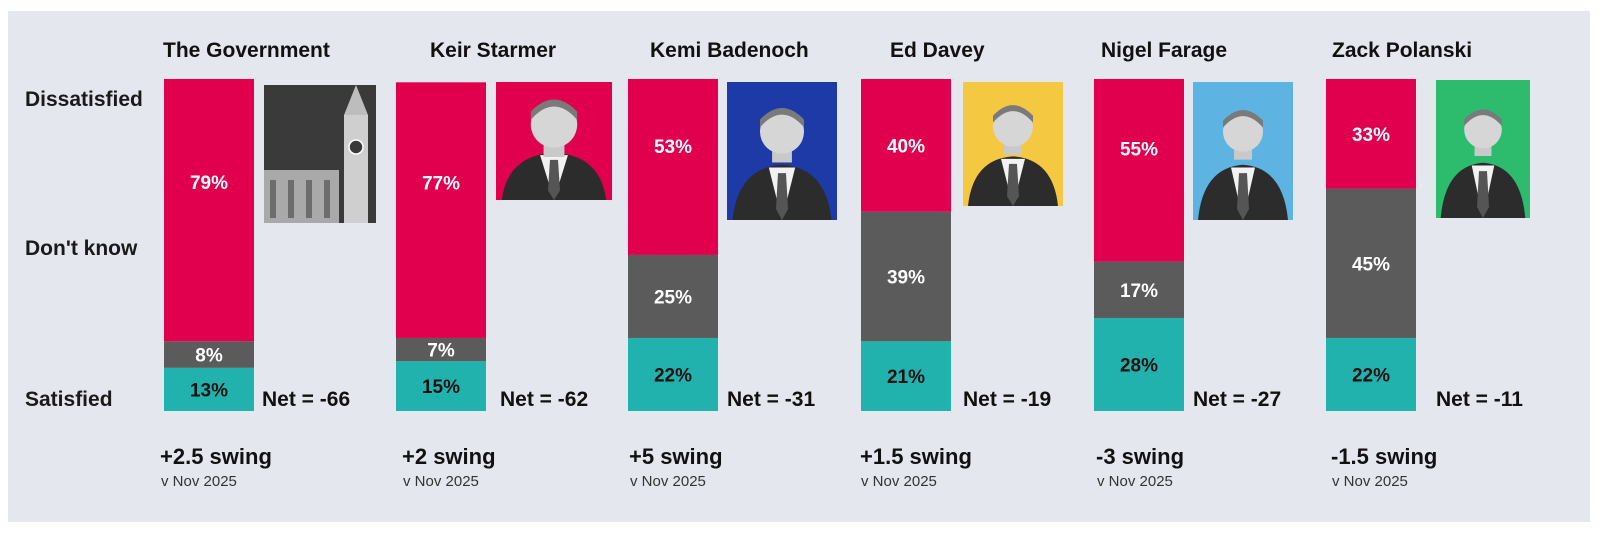  I want to click on net-label-nigel-farage: Net = -27, so click(1237, 399).